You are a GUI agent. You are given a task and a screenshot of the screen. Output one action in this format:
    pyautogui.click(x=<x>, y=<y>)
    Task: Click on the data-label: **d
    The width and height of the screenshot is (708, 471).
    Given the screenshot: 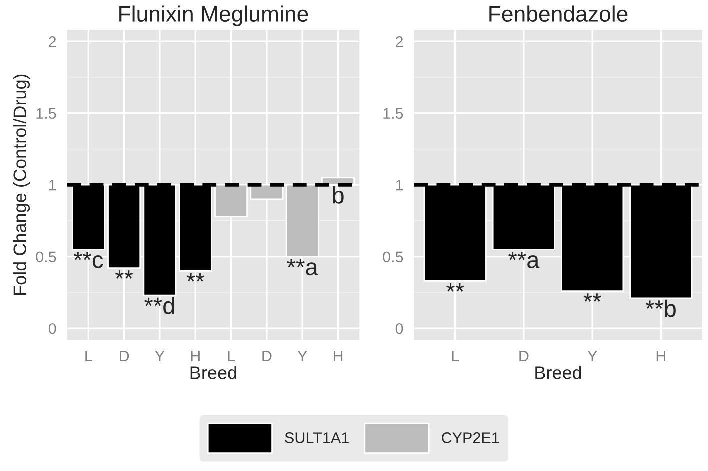 What is the action you would take?
    pyautogui.click(x=159, y=305)
    